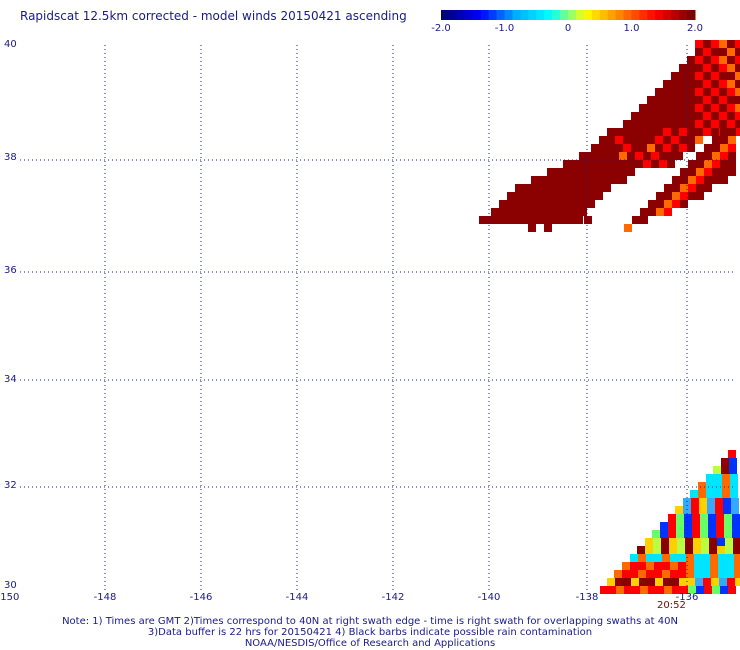 The width and height of the screenshot is (740, 650). Describe the element at coordinates (505, 28) in the screenshot. I see `colorbar-tick-label: -1.0` at that location.